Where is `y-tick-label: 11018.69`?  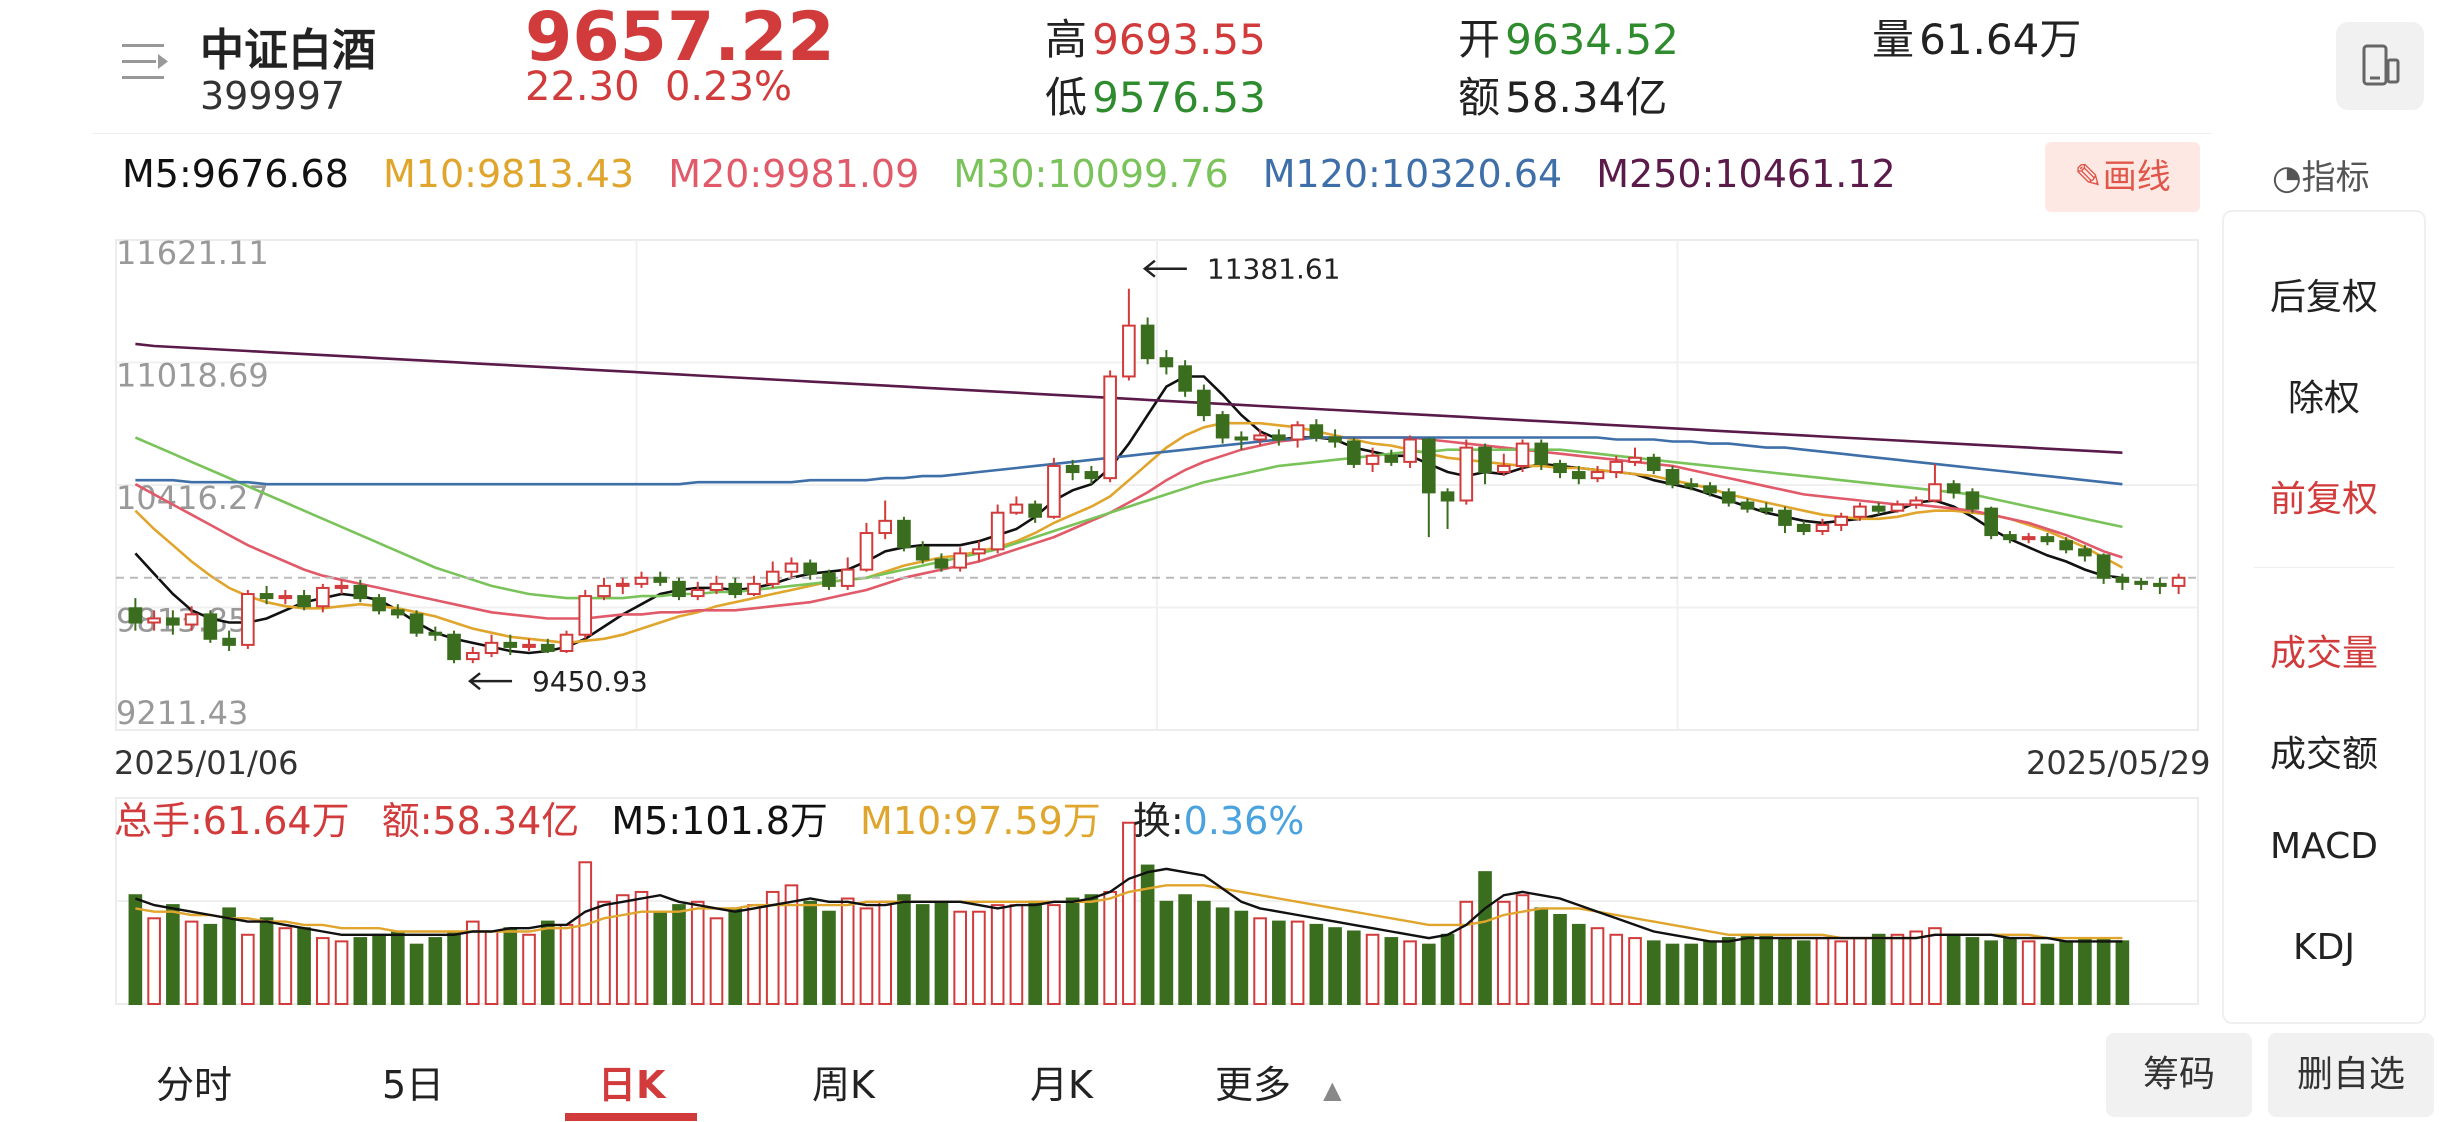
y-tick-label: 11018.69 is located at coordinates (192, 376).